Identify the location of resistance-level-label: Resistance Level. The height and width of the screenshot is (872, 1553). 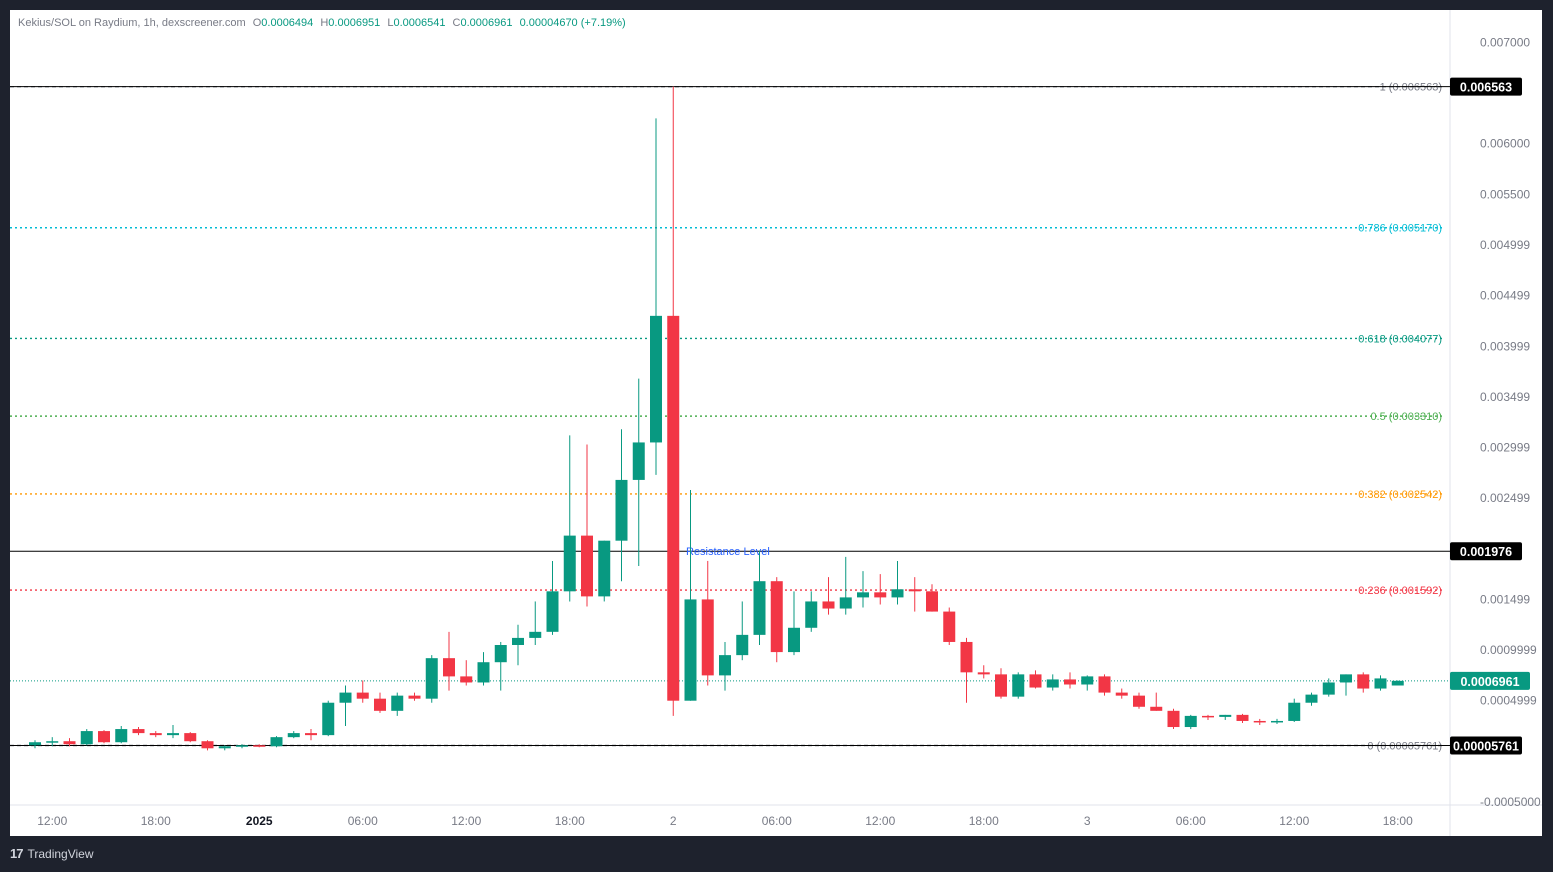
(728, 552).